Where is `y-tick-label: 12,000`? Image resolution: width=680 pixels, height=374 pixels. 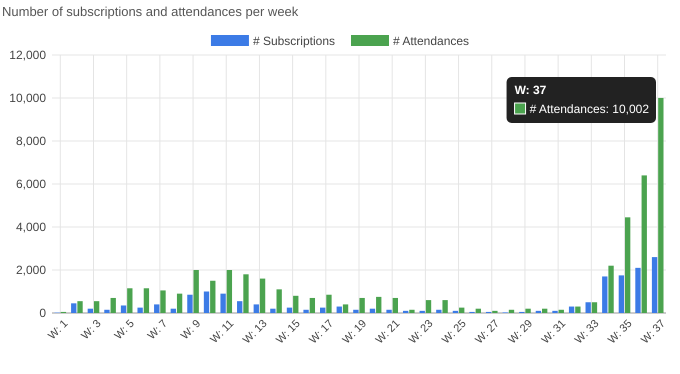
y-tick-label: 12,000 is located at coordinates (27, 55).